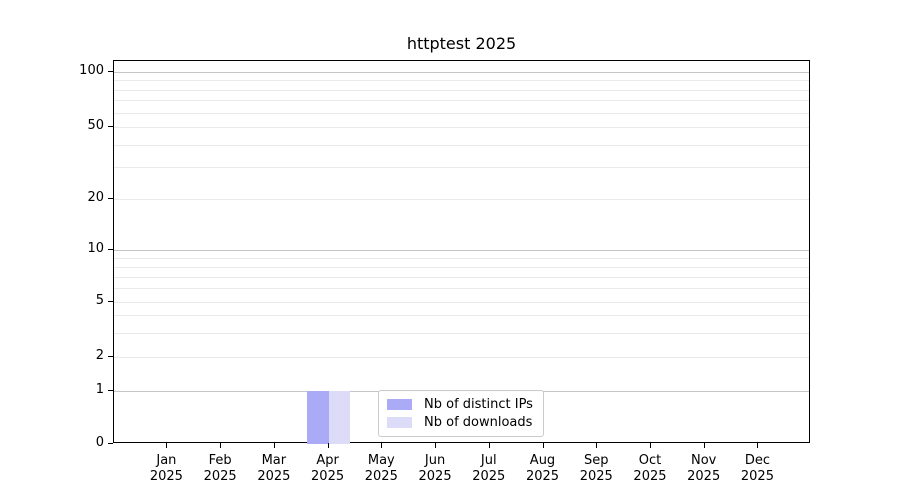 This screenshot has width=900, height=500. What do you see at coordinates (166, 460) in the screenshot?
I see `x-tick-month: Jan` at bounding box center [166, 460].